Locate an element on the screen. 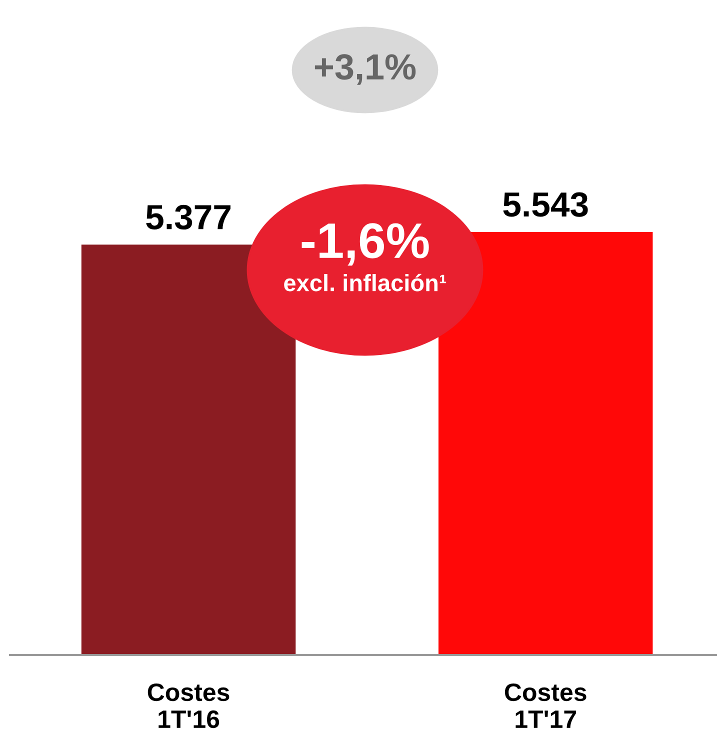 This screenshot has width=717, height=737. annotation: -1,6% is located at coordinates (365, 244).